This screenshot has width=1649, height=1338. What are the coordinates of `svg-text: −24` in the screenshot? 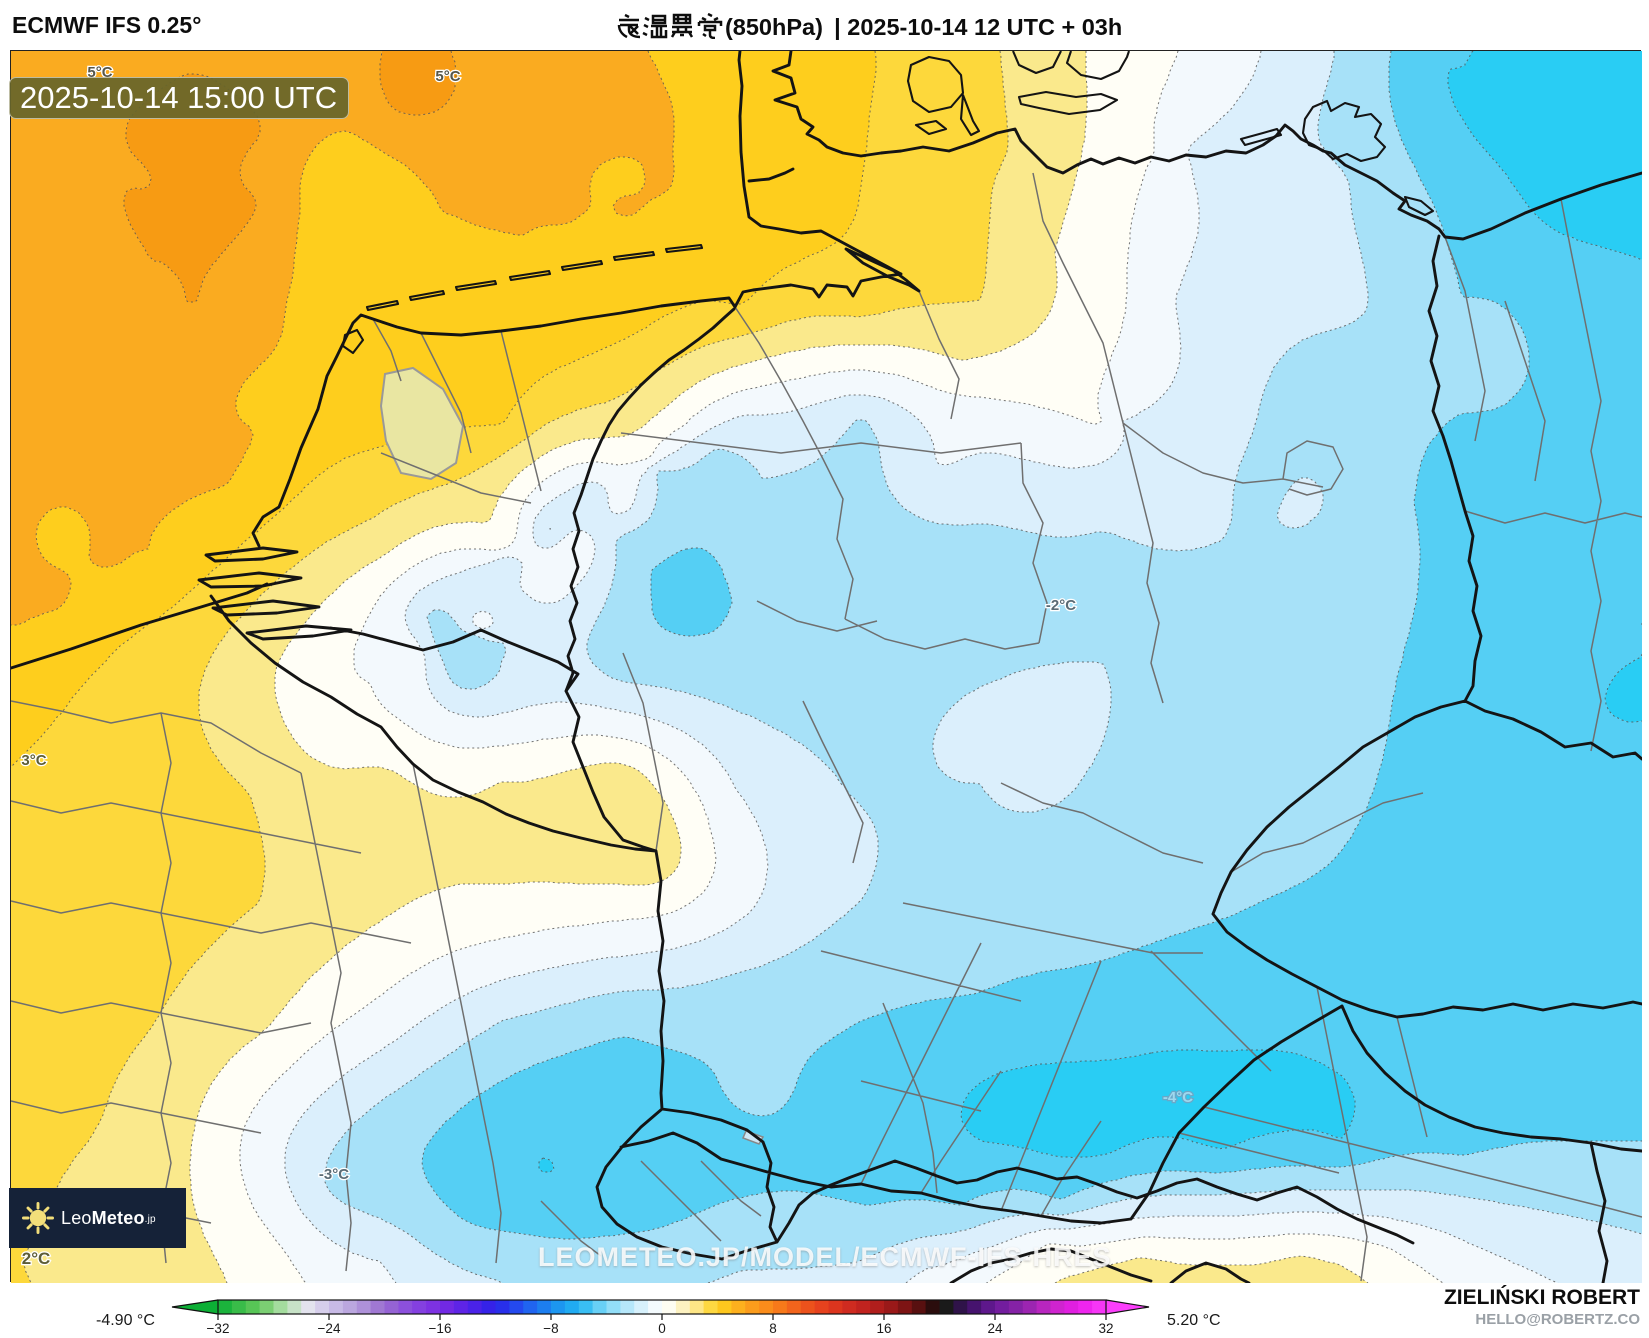 It's located at (329, 1328).